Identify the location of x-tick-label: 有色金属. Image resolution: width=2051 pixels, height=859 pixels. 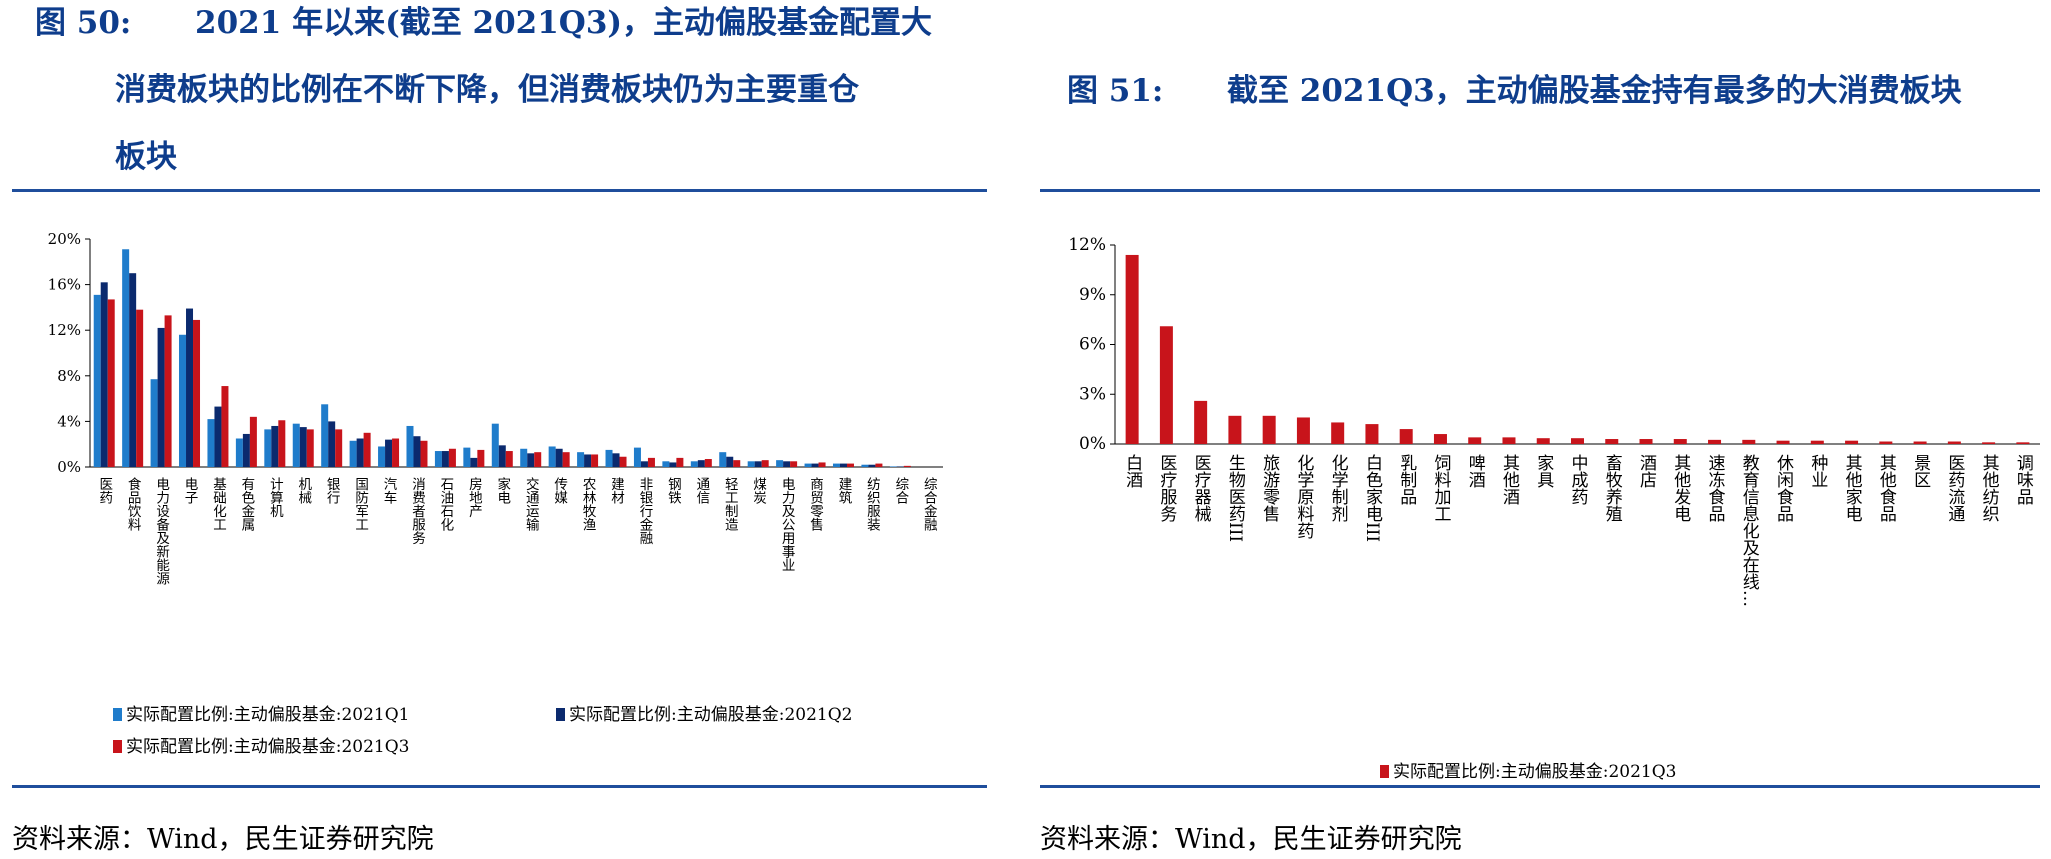
(246, 504).